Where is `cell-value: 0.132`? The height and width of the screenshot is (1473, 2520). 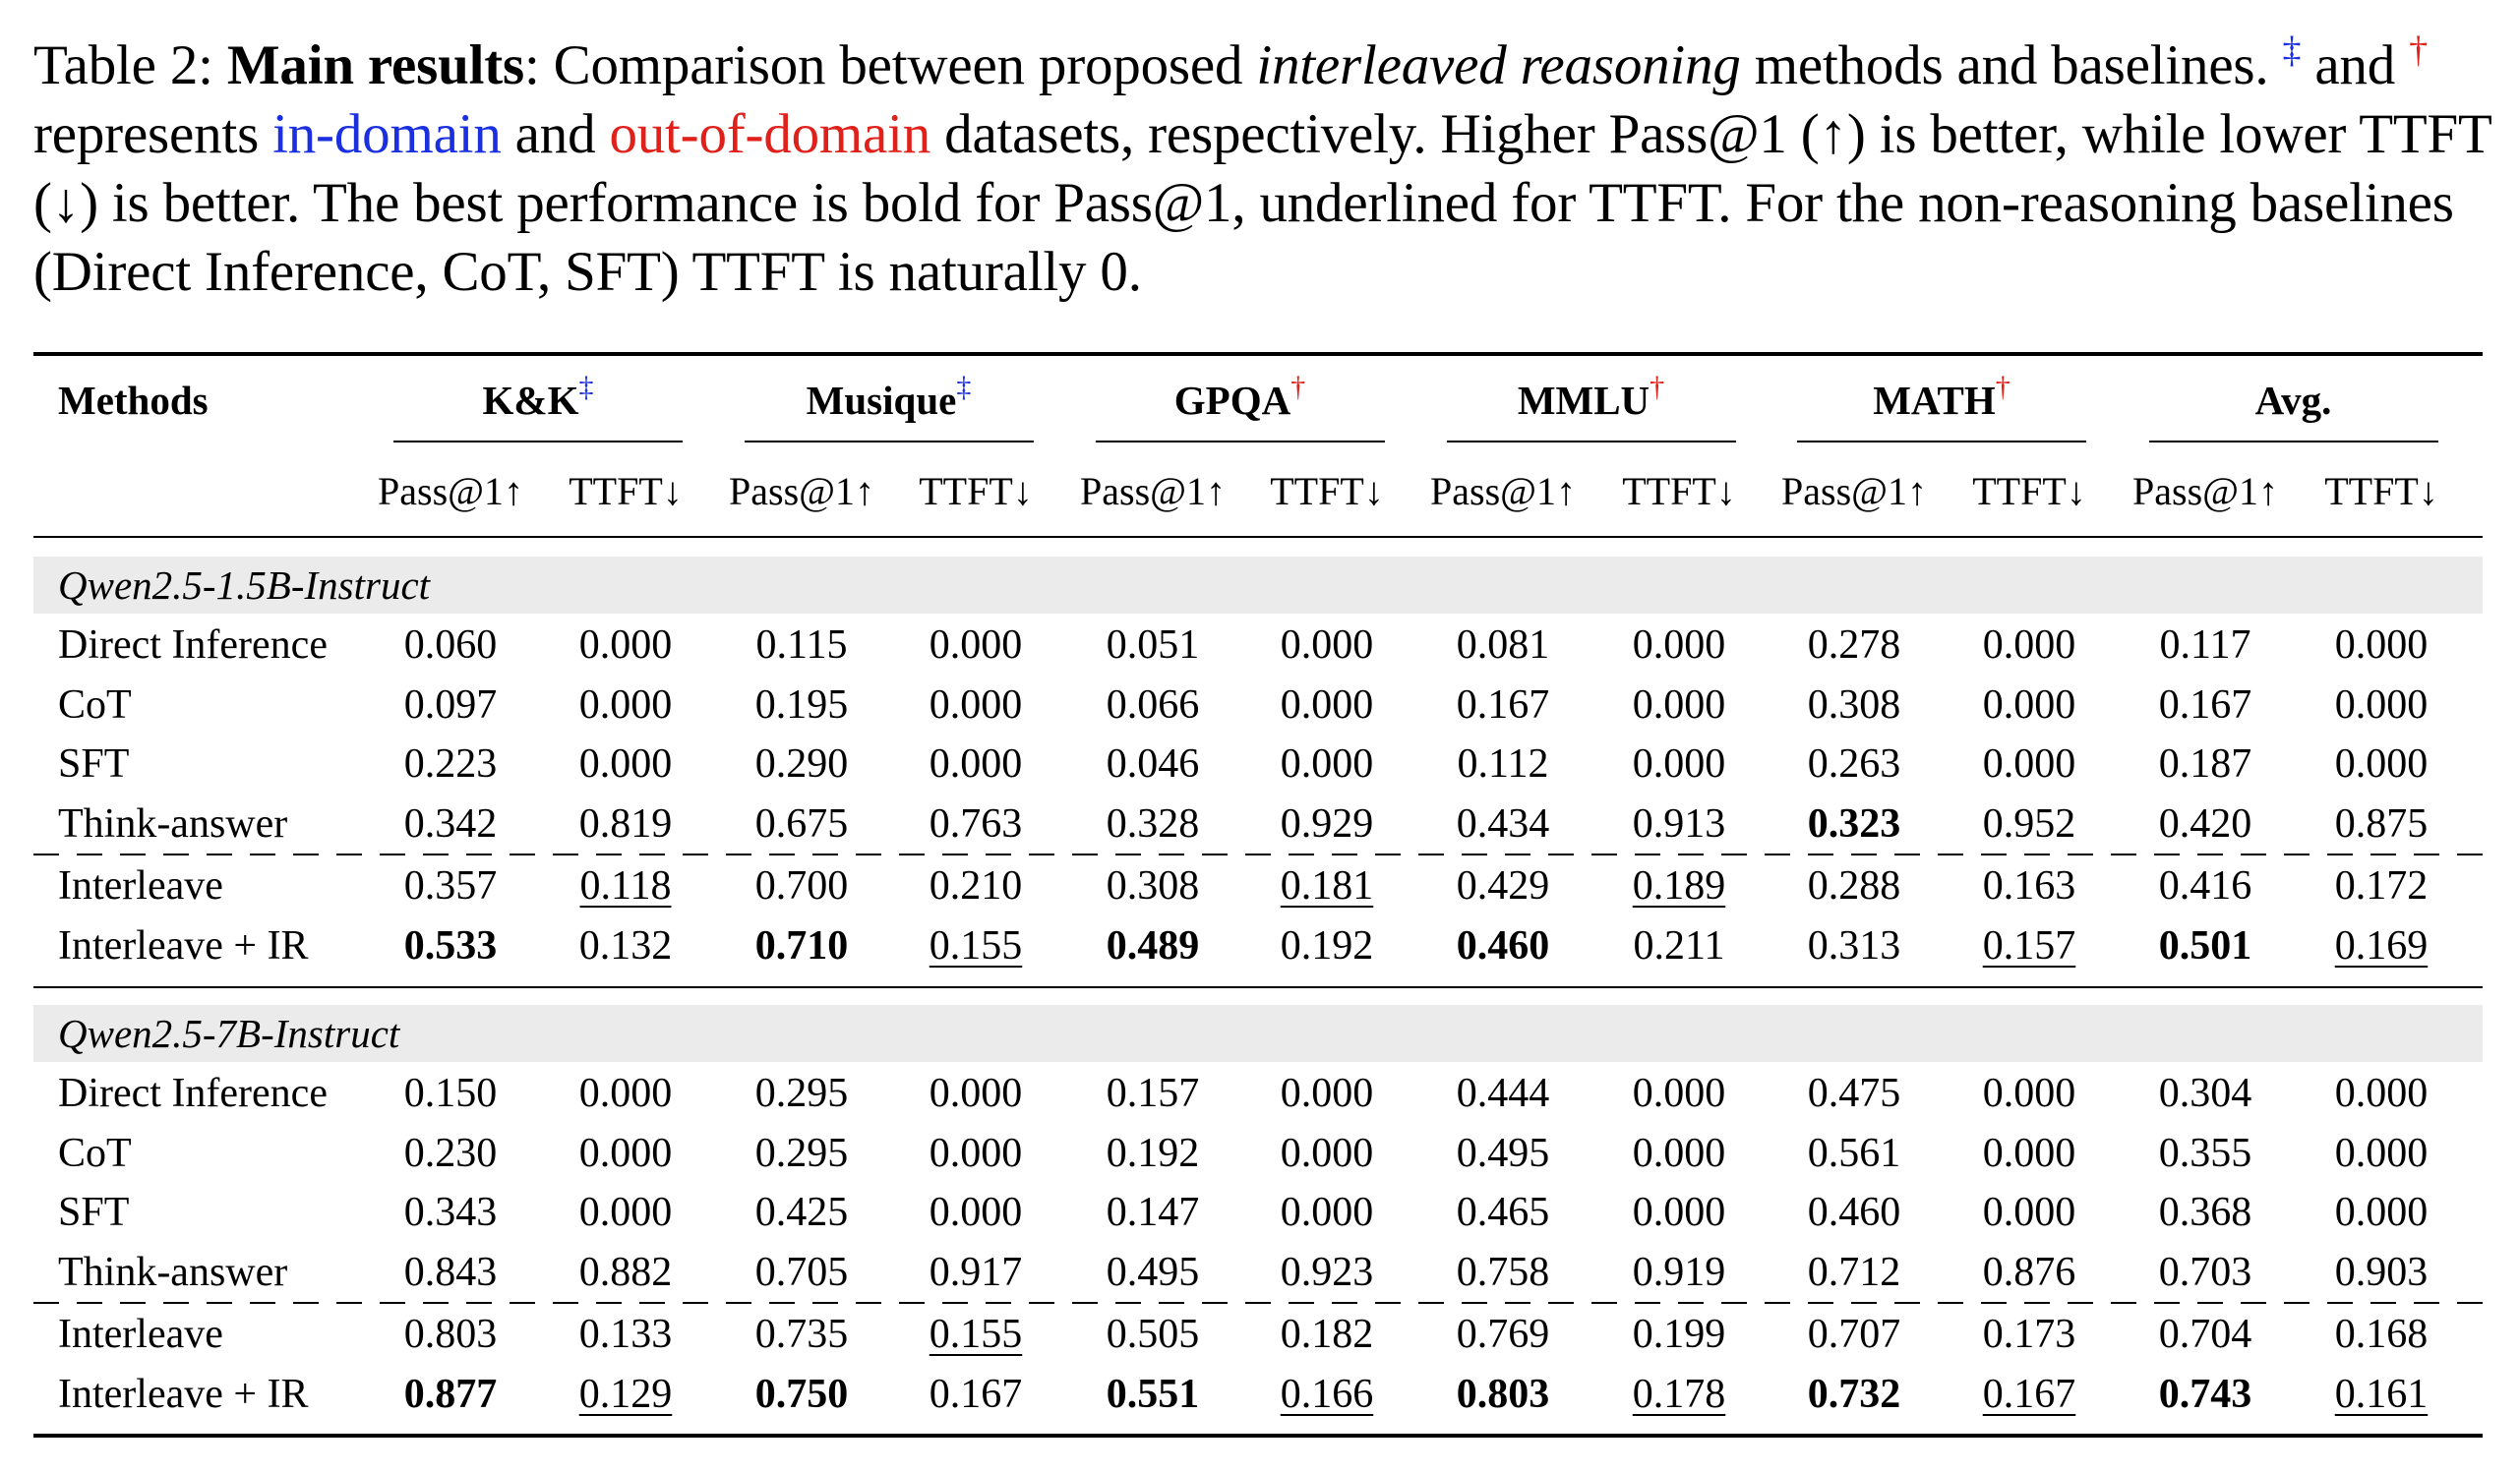 cell-value: 0.132 is located at coordinates (625, 946).